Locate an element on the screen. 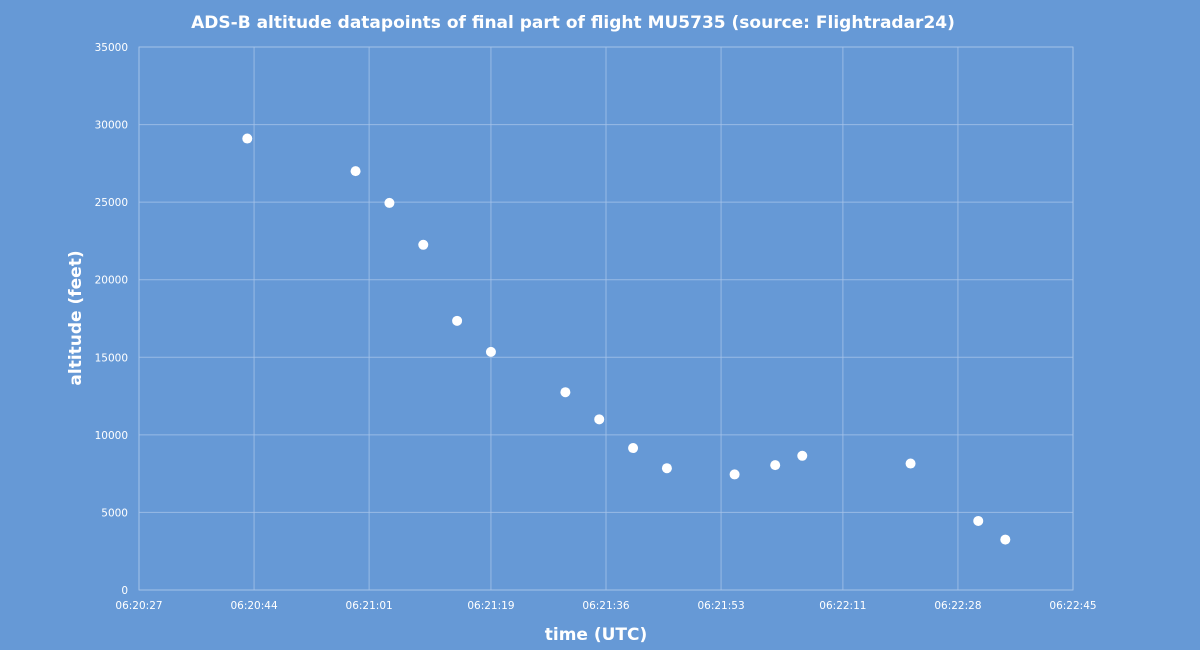  y-tick-label: 5000 is located at coordinates (114, 513).